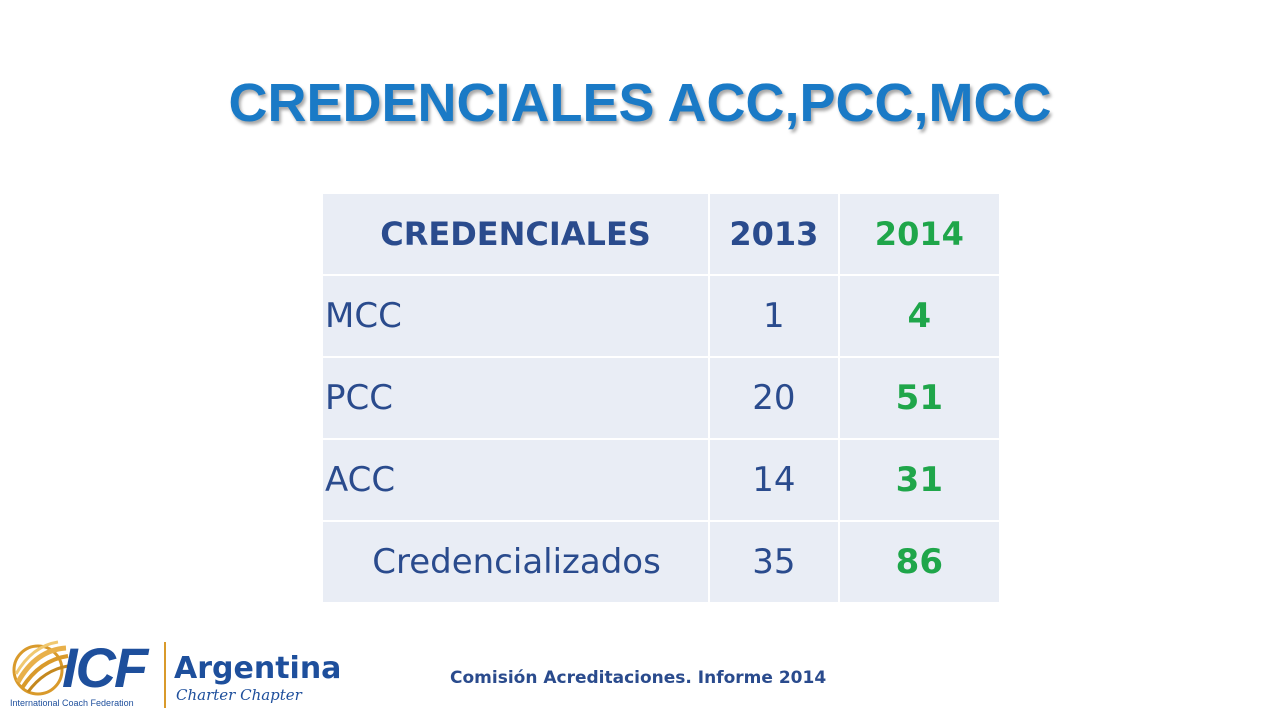 Image resolution: width=1280 pixels, height=720 pixels. Describe the element at coordinates (517, 481) in the screenshot. I see `row-label: ACC` at that location.